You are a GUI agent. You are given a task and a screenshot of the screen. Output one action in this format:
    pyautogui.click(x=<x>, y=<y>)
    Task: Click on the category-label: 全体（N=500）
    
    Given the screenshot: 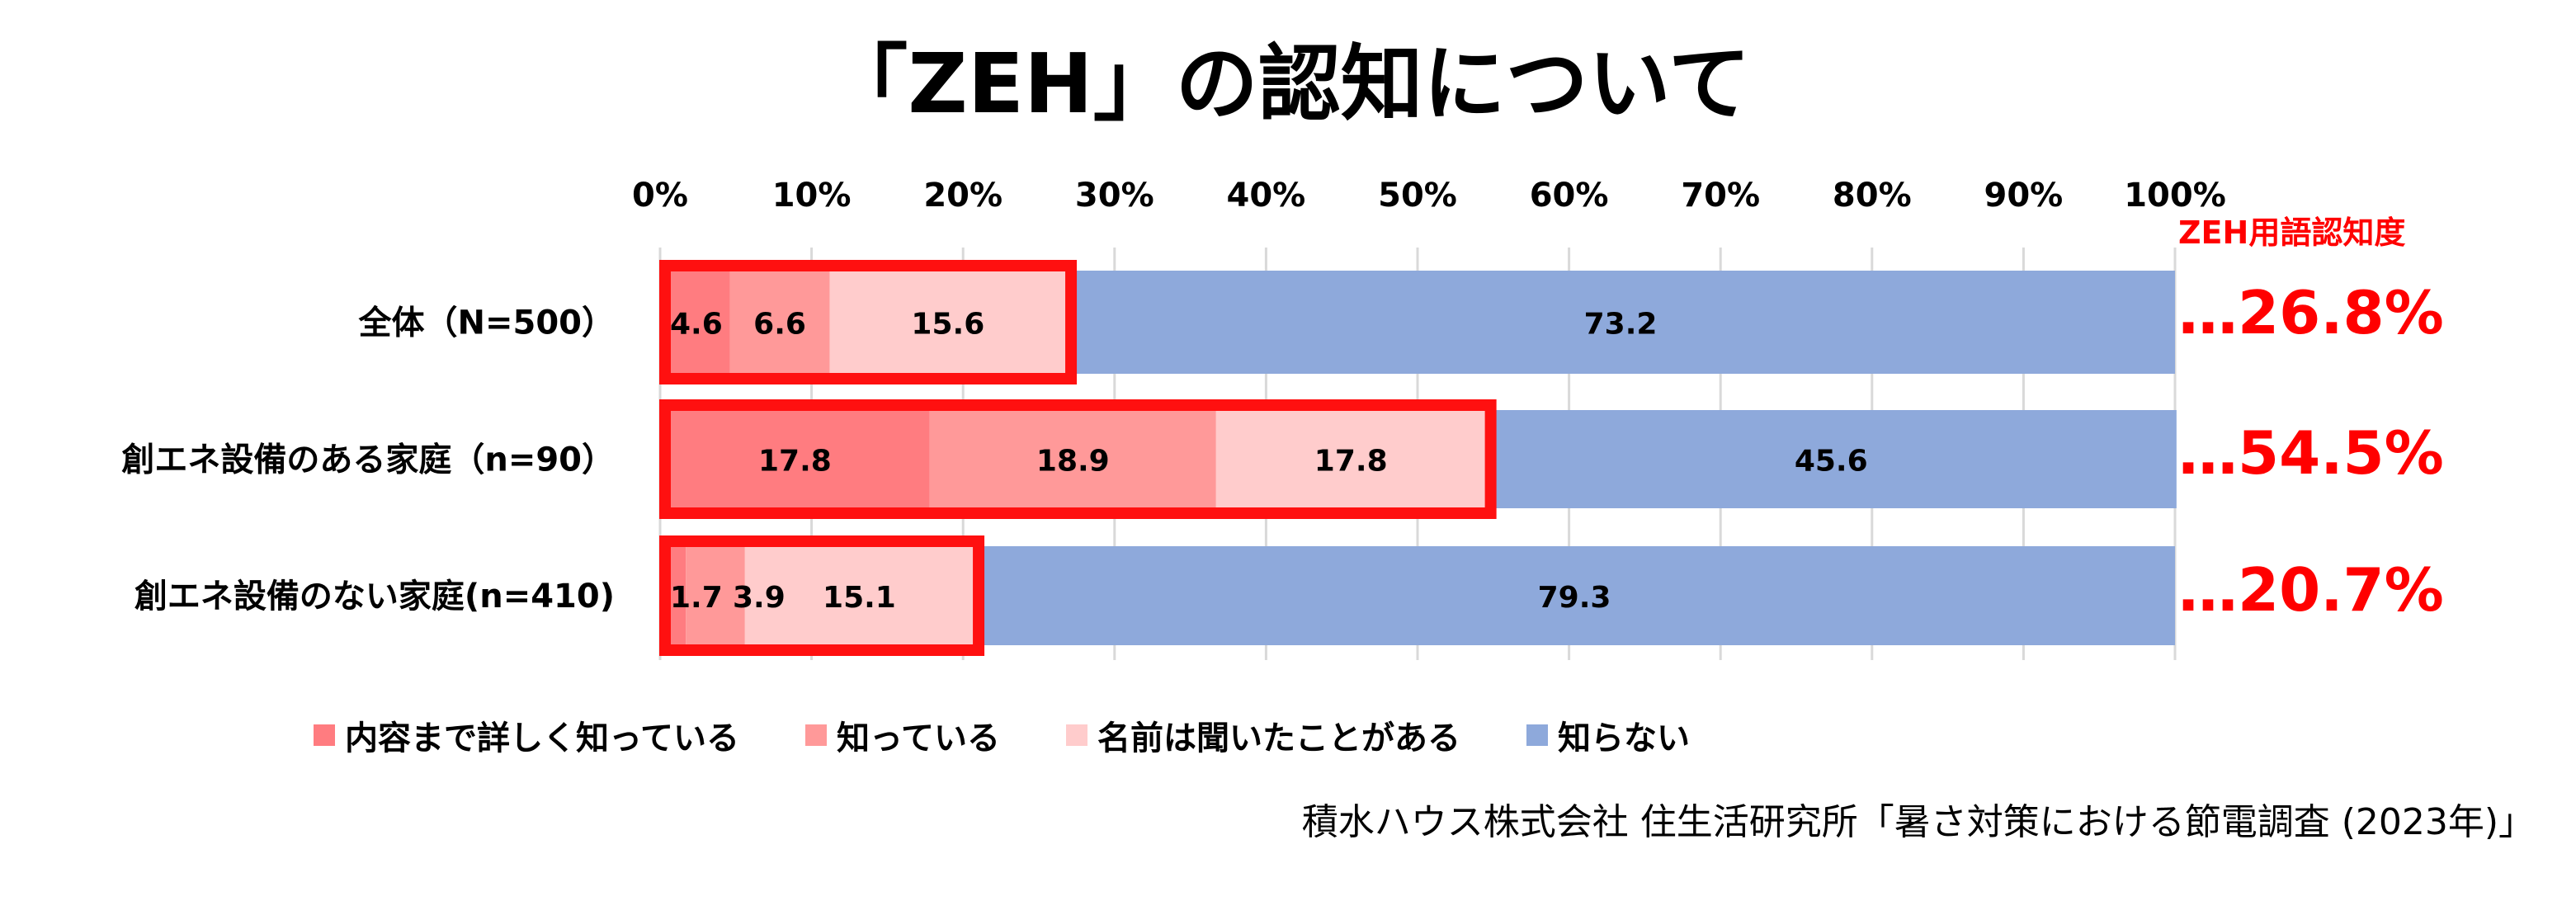 What is the action you would take?
    pyautogui.click(x=487, y=323)
    